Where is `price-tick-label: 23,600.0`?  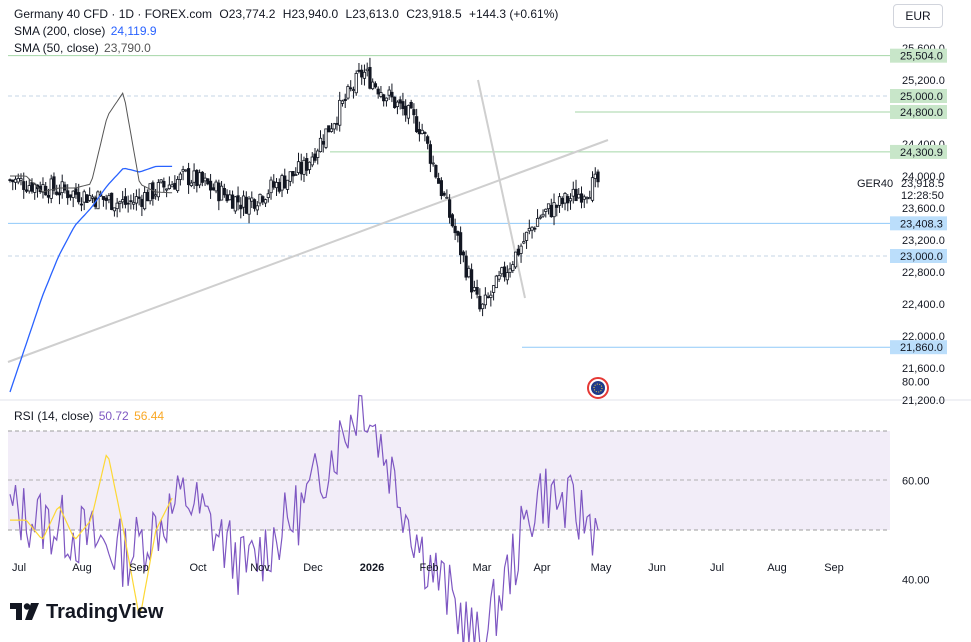 price-tick-label: 23,600.0 is located at coordinates (923, 209).